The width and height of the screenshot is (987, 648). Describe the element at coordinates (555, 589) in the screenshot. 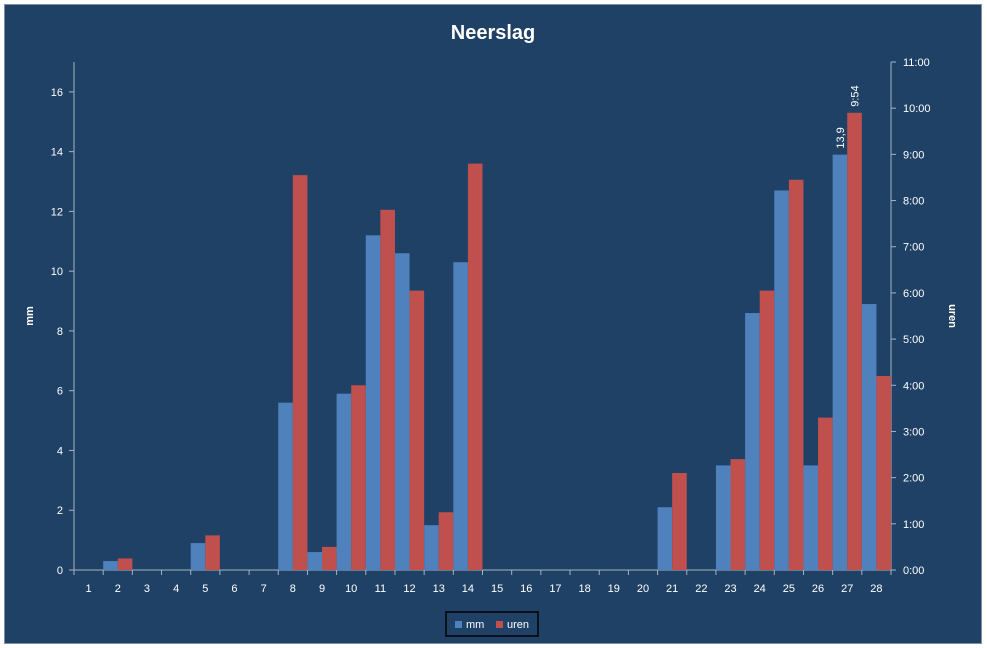

I see `x-tick-label: 17` at that location.